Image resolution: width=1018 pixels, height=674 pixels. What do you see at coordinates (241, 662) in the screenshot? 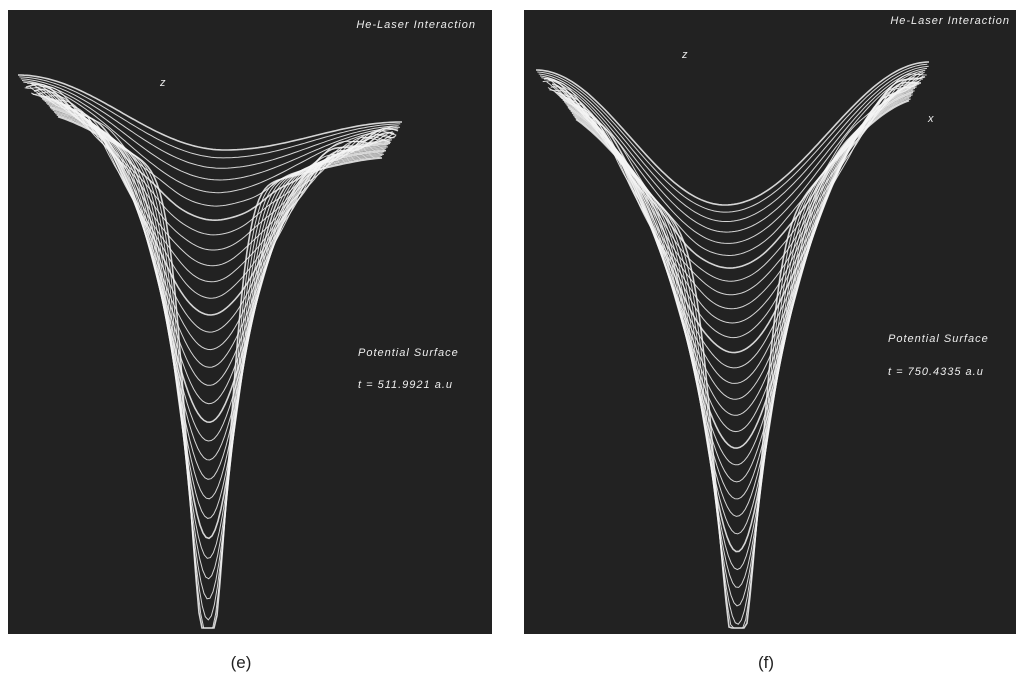
I see `caption: (e)` at bounding box center [241, 662].